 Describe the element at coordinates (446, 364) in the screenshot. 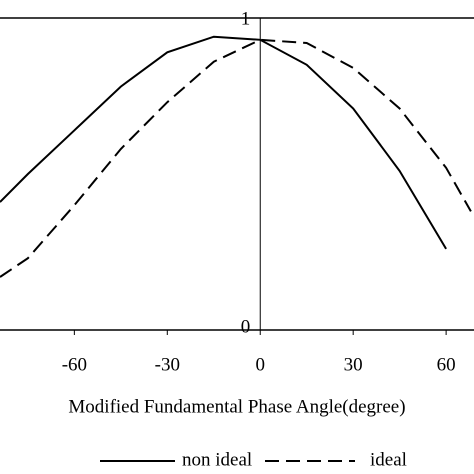

I see `x-tick-label: 60` at that location.